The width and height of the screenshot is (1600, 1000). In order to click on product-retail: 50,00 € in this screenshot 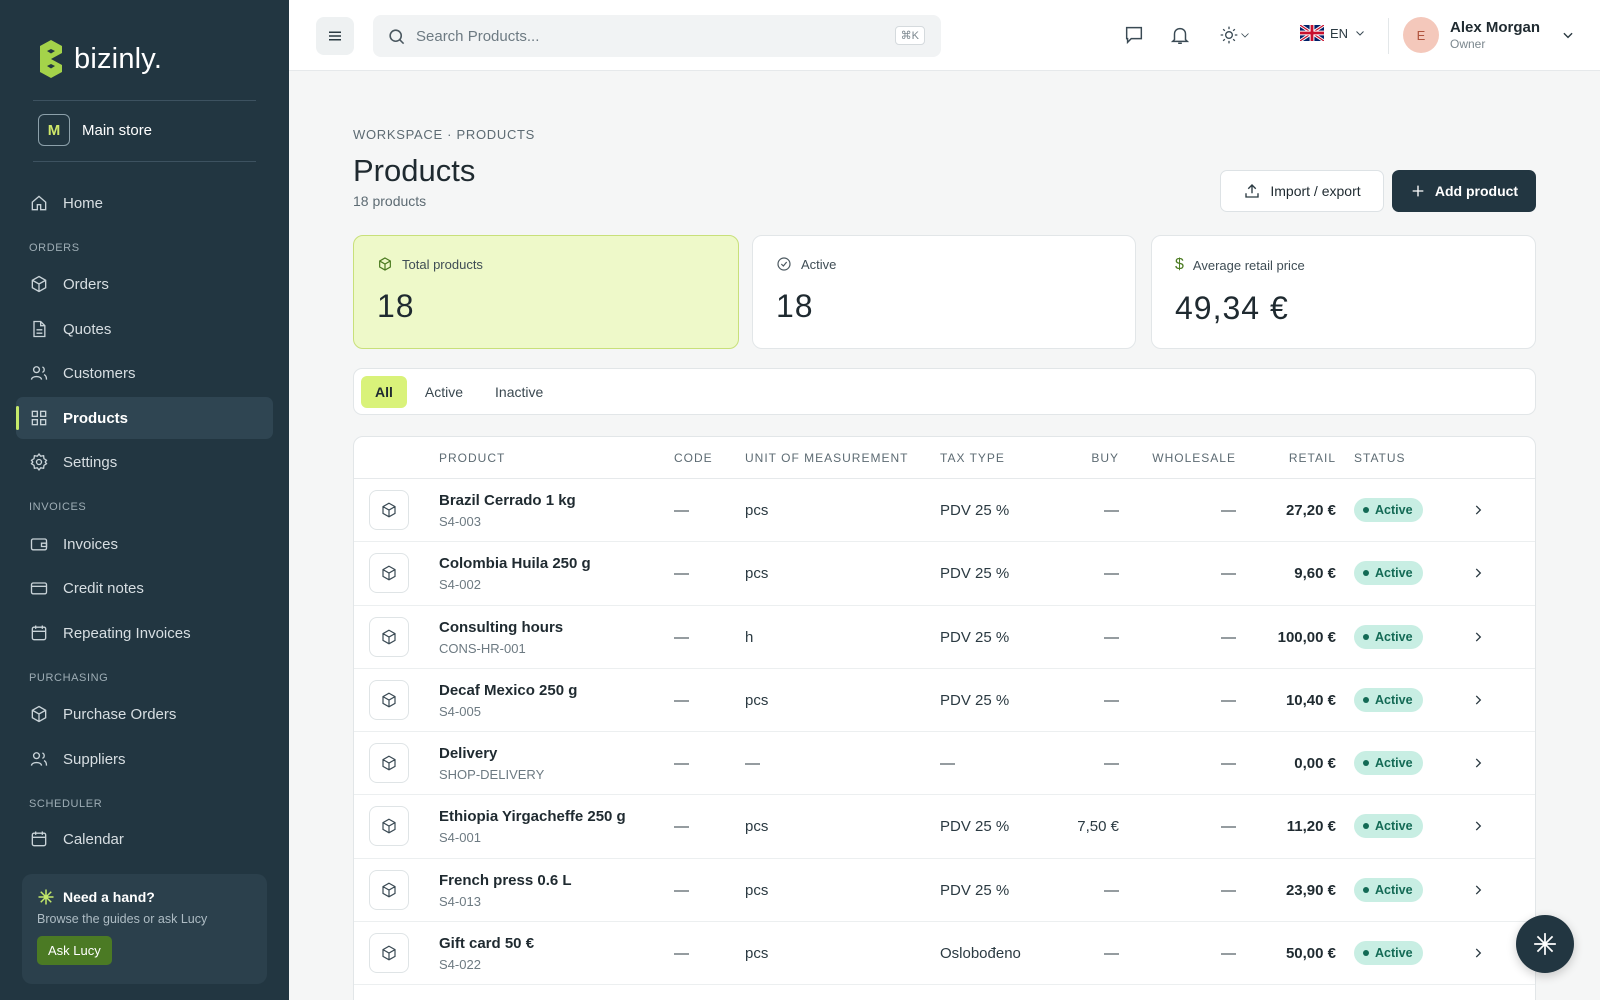, I will do `click(1310, 954)`.